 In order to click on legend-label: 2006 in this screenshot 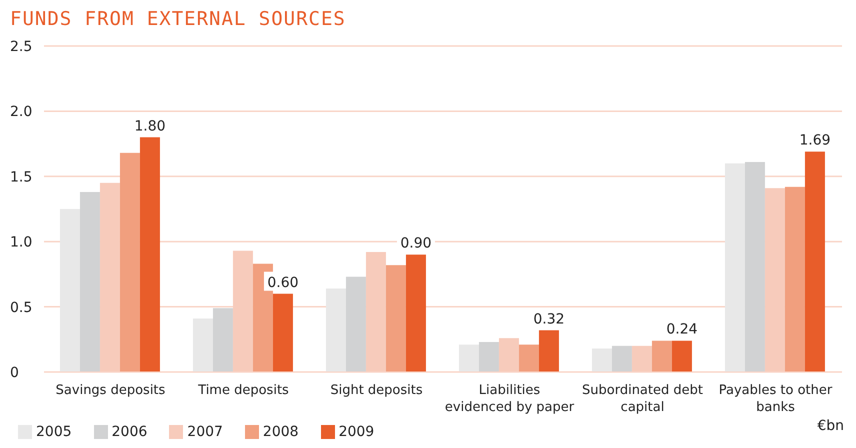, I will do `click(130, 432)`.